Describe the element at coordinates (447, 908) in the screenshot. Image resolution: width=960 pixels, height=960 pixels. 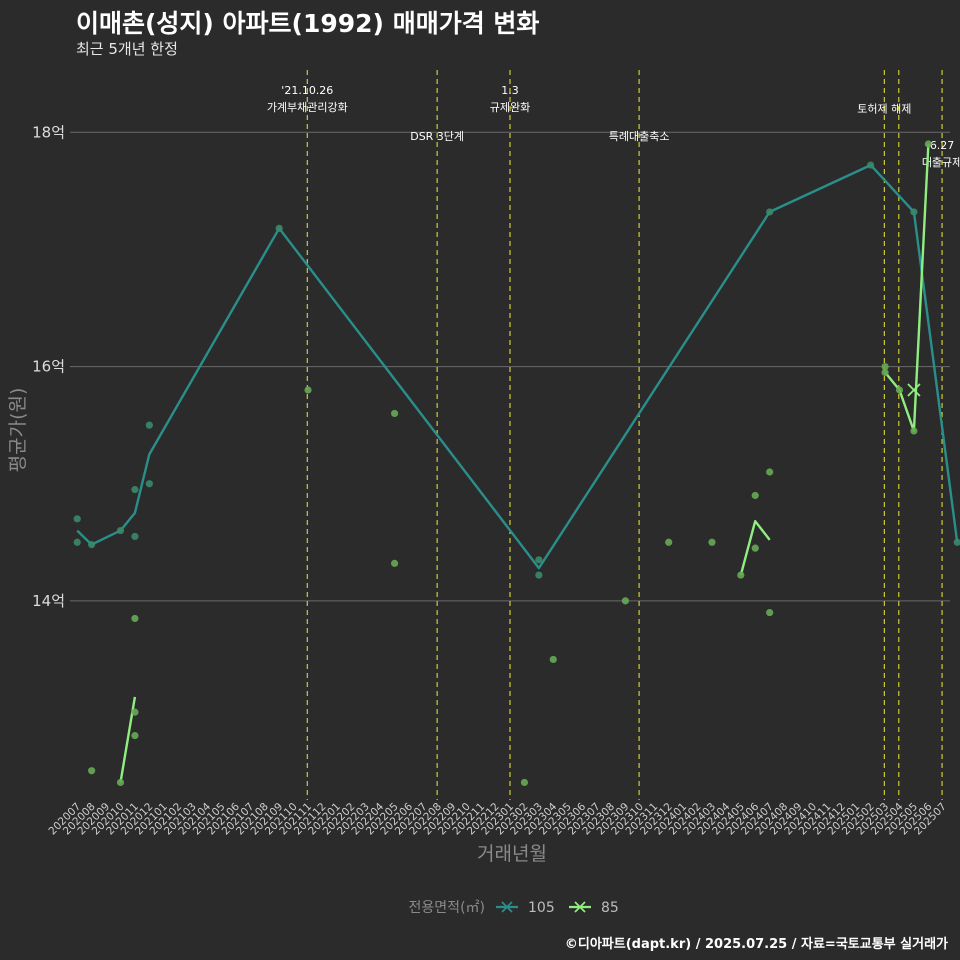
I see `legend-title: 전용면적(㎡)` at that location.